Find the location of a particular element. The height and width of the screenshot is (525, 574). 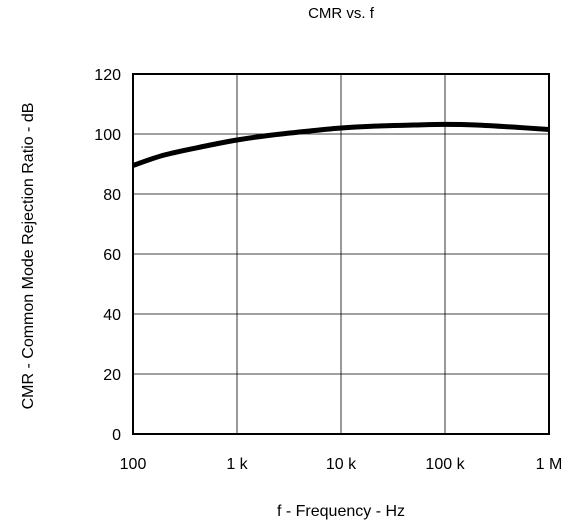

y-tick-label: 60 is located at coordinates (112, 255).